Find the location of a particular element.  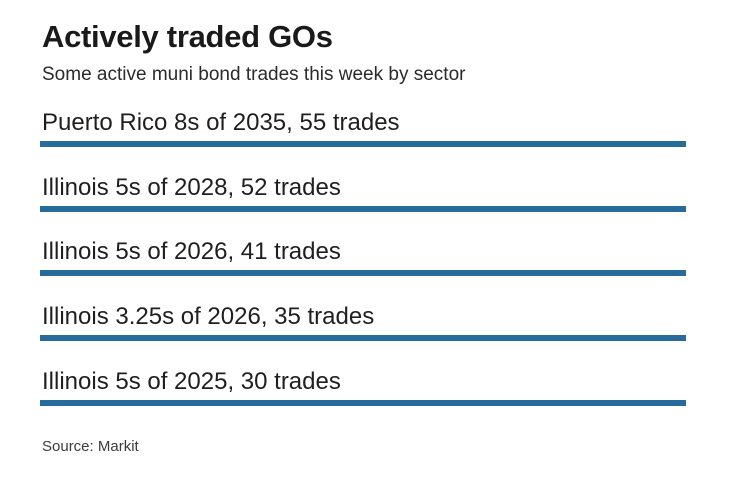

trade-row: Illinois 5s of 2025, 30 trades is located at coordinates (363, 387).